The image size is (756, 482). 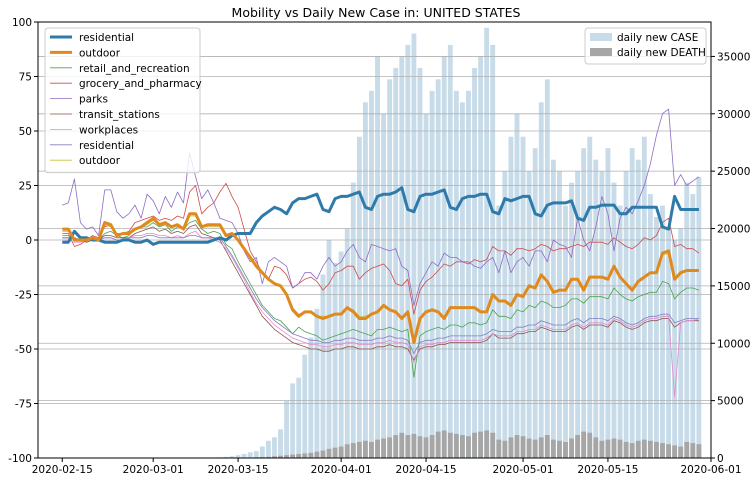 I want to click on legend-right-label: daily new CASE, so click(x=657, y=38).